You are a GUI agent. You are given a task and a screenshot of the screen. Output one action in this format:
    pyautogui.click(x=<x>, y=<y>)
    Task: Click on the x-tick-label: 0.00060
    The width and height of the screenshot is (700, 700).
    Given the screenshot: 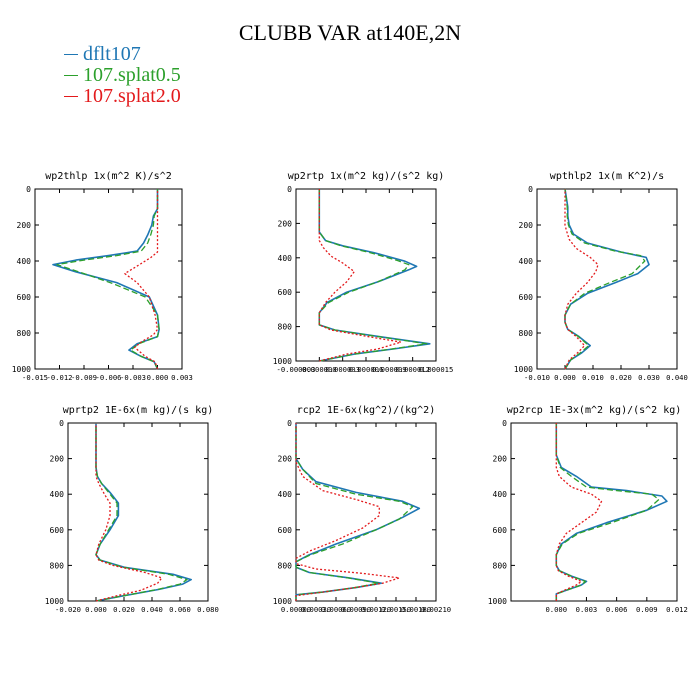 What is the action you would take?
    pyautogui.click(x=336, y=609)
    